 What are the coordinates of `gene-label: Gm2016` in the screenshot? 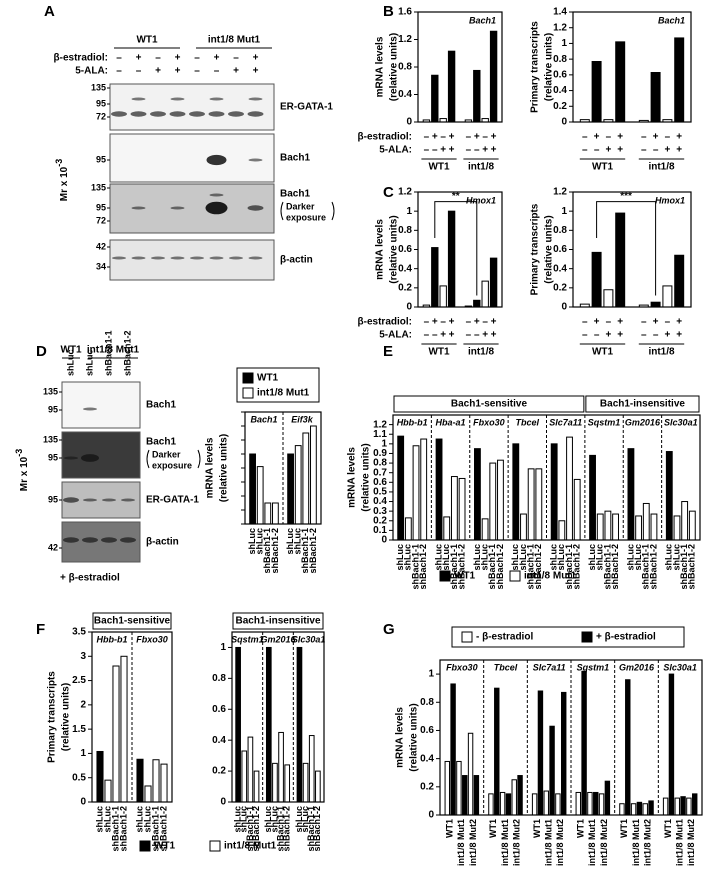 It's located at (278, 639).